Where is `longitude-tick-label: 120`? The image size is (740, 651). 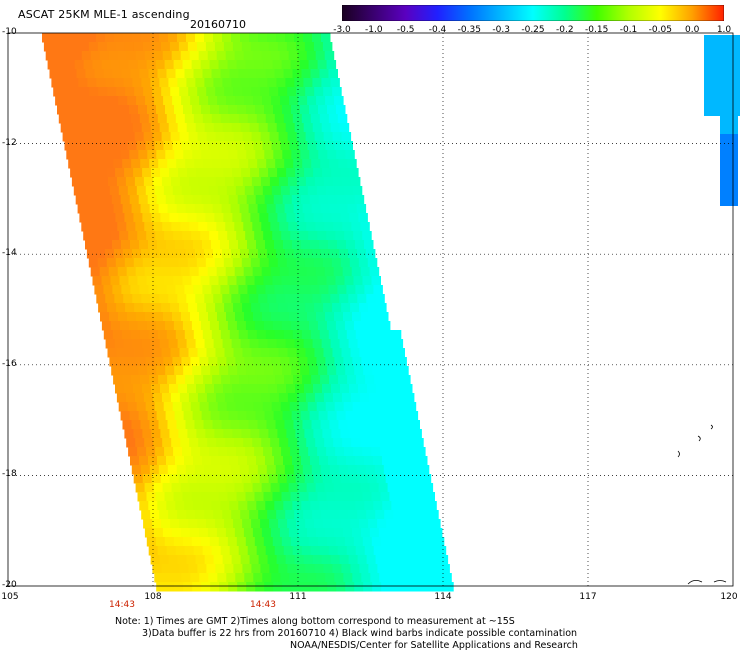 longitude-tick-label: 120 is located at coordinates (729, 597).